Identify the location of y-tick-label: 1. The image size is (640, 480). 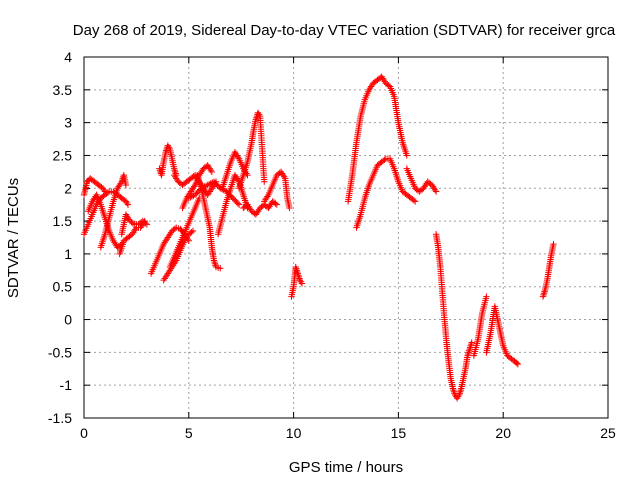
(68, 254).